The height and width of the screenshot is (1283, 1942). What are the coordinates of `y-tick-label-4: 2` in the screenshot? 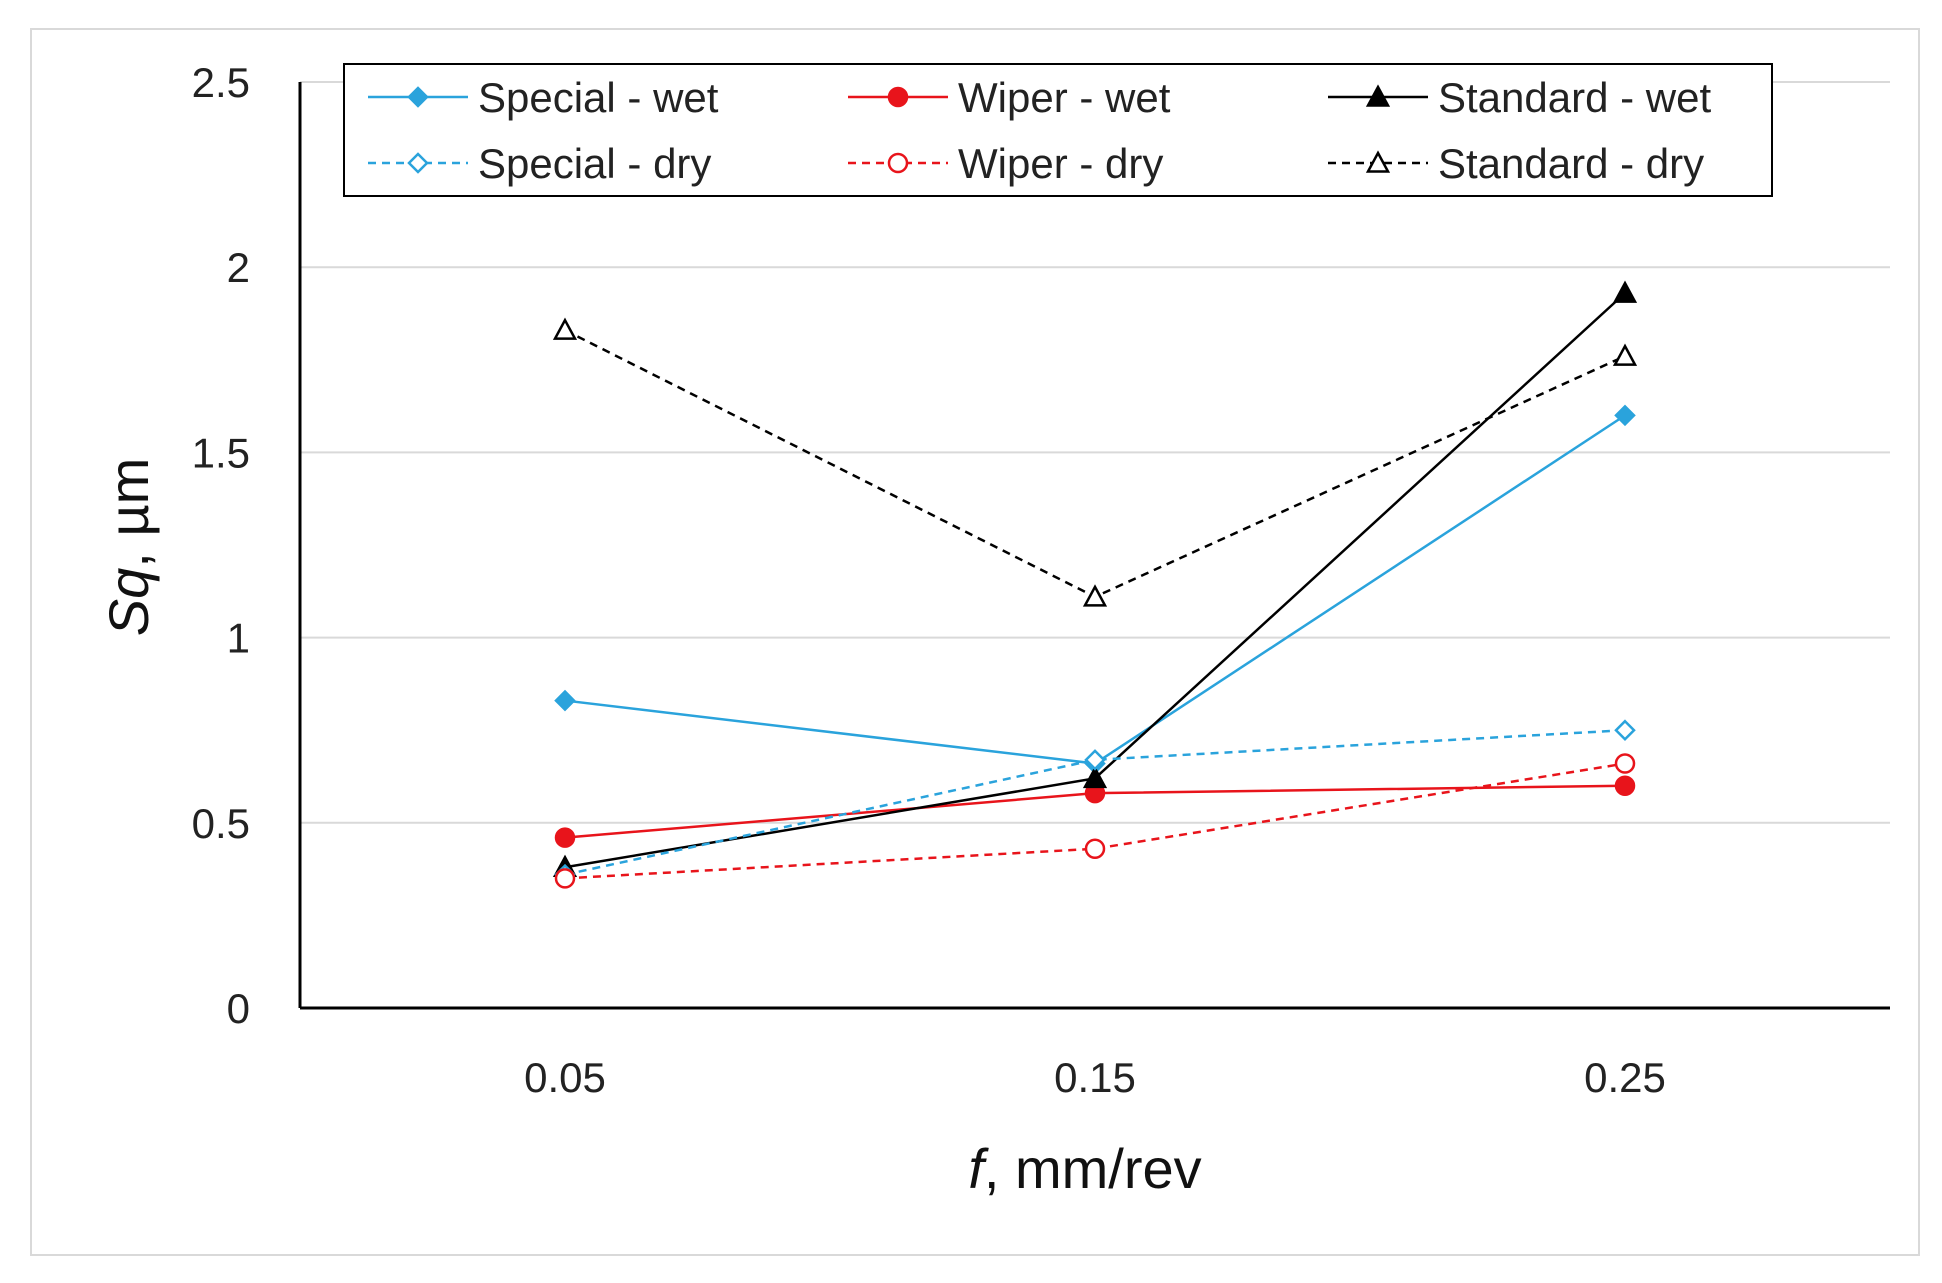 It's located at (238, 267).